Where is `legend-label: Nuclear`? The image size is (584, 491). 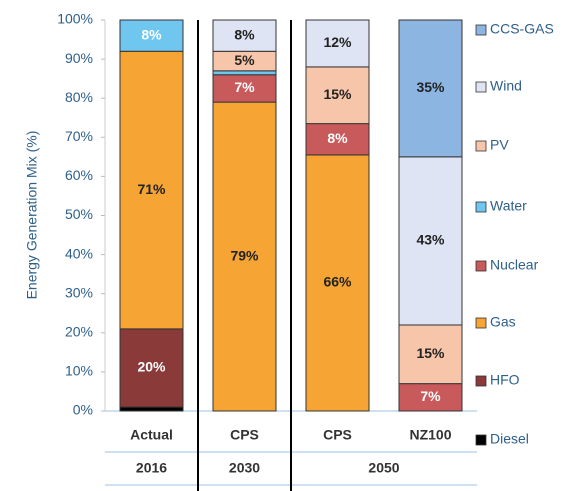 legend-label: Nuclear is located at coordinates (514, 265).